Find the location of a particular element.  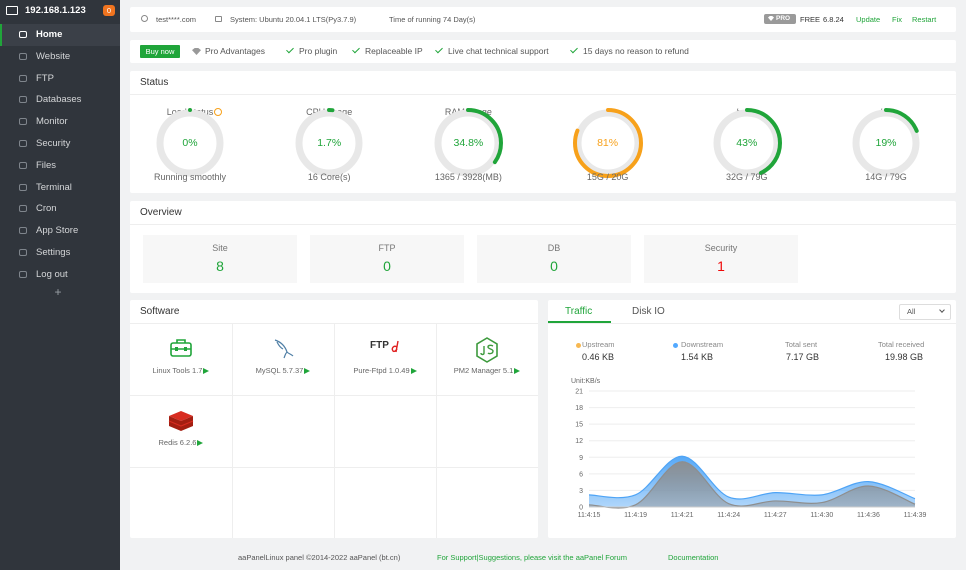

promo-item: Pro plugin is located at coordinates (318, 51).